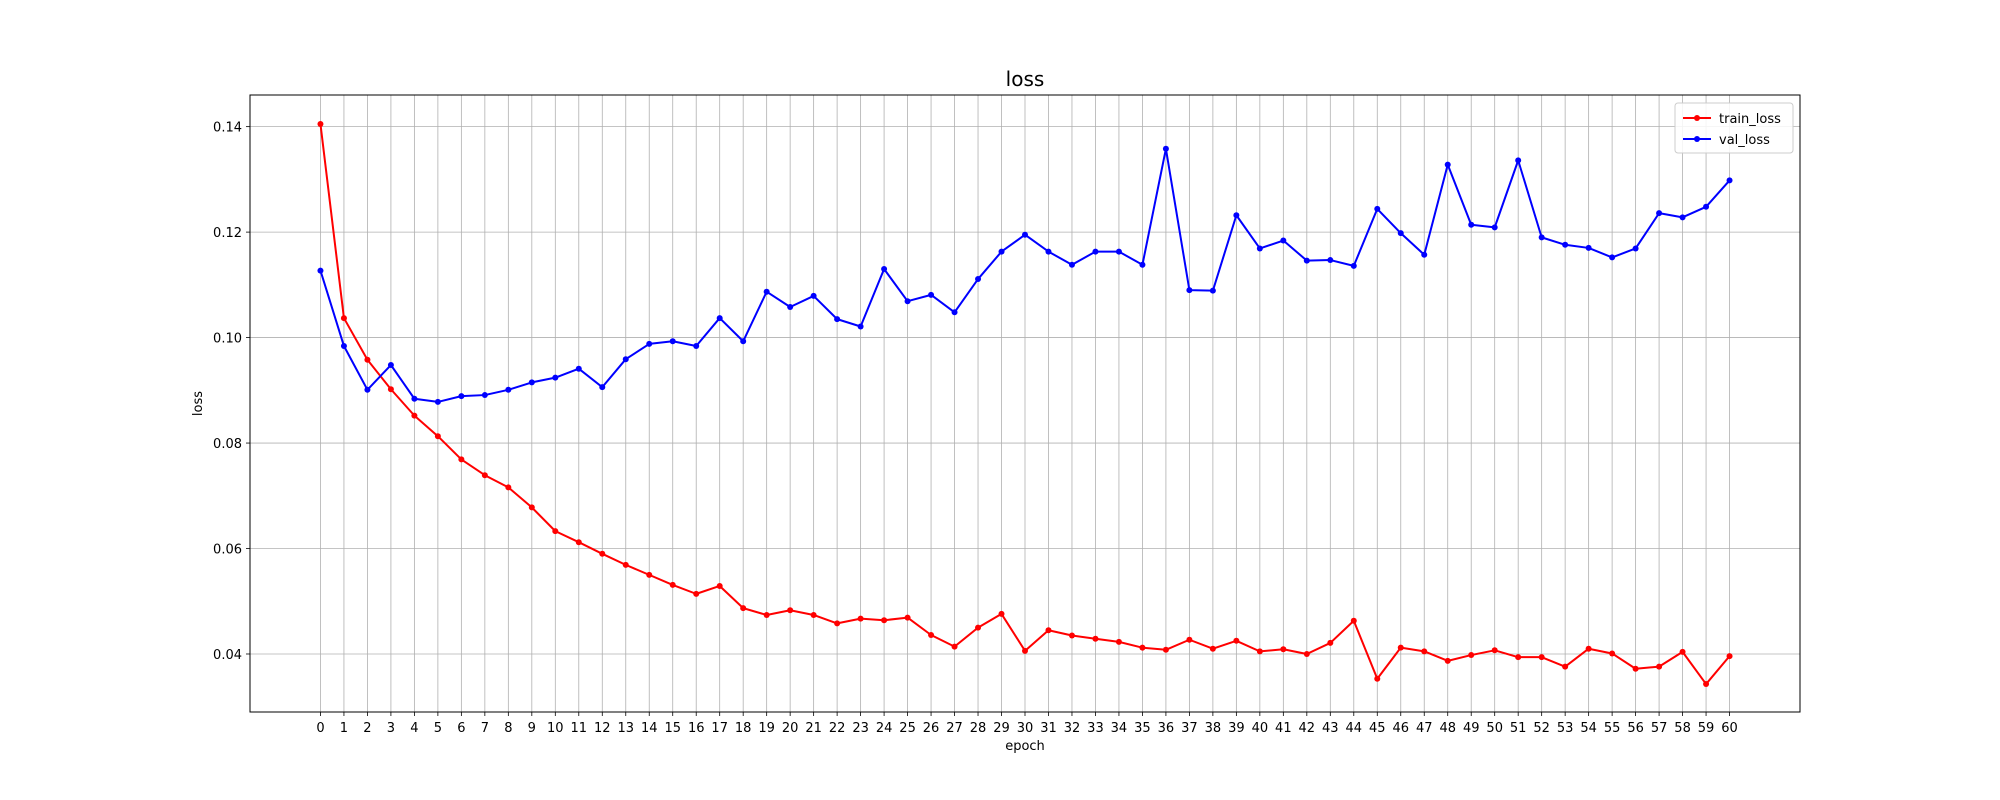 The height and width of the screenshot is (800, 2000). Describe the element at coordinates (1447, 728) in the screenshot. I see `x-tick-label: 48` at that location.